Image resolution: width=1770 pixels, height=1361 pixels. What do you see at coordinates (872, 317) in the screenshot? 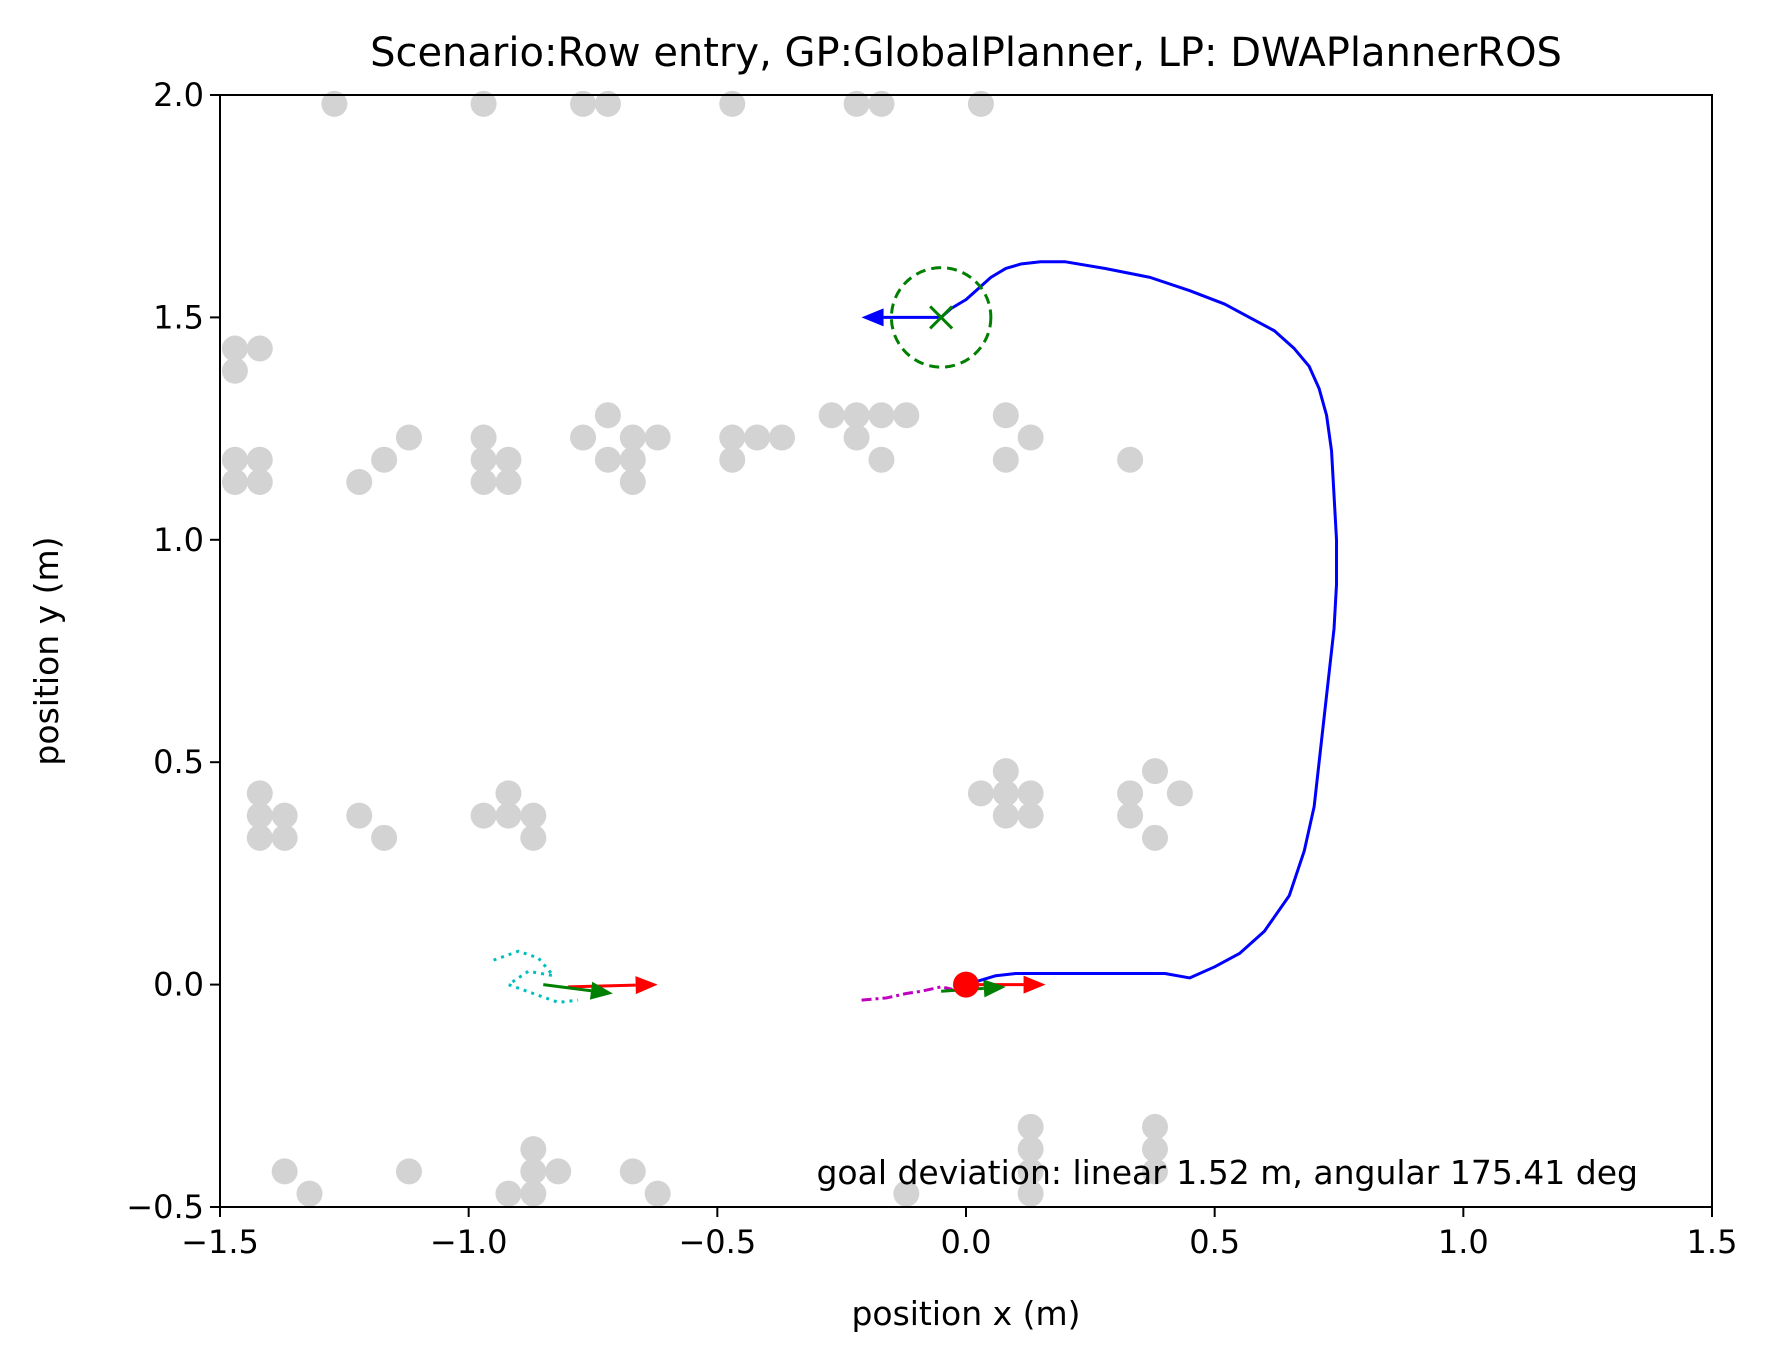
I see `goal-heading-arrow-head` at bounding box center [872, 317].